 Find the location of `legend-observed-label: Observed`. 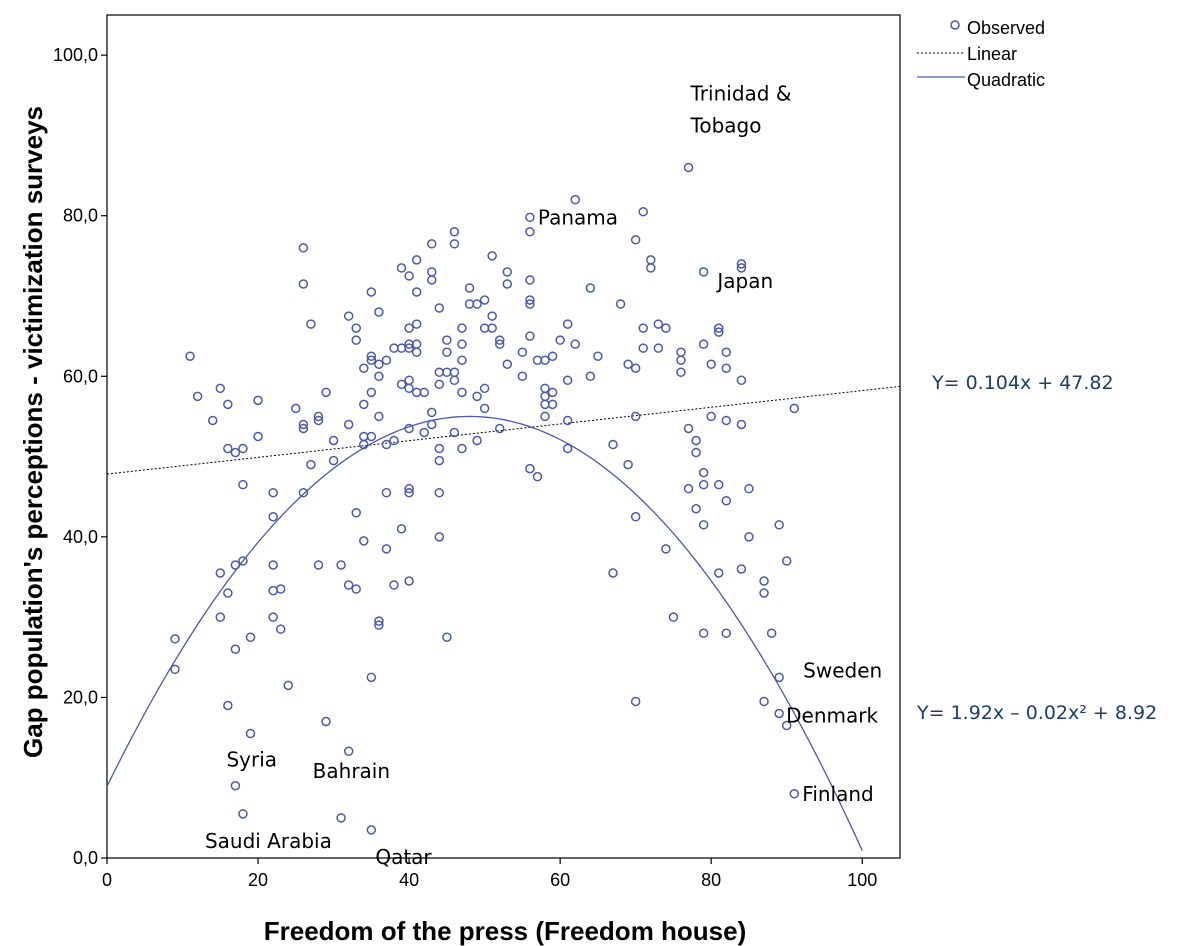

legend-observed-label: Observed is located at coordinates (1006, 28).